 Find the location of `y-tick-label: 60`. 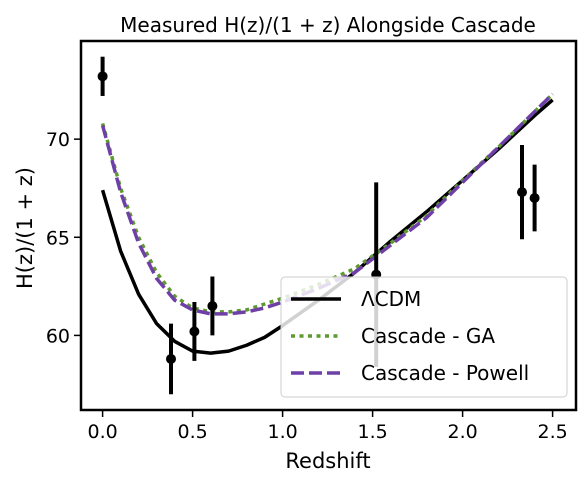

y-tick-label: 60 is located at coordinates (58, 336).